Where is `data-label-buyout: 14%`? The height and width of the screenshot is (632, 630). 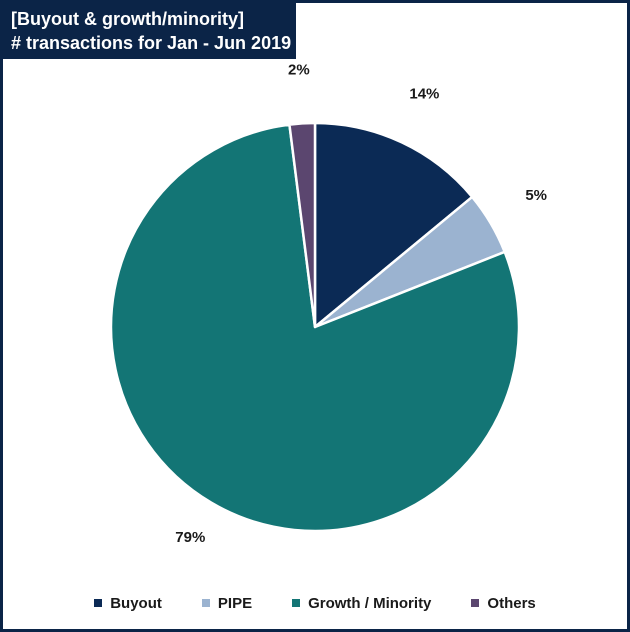
data-label-buyout: 14% is located at coordinates (424, 93).